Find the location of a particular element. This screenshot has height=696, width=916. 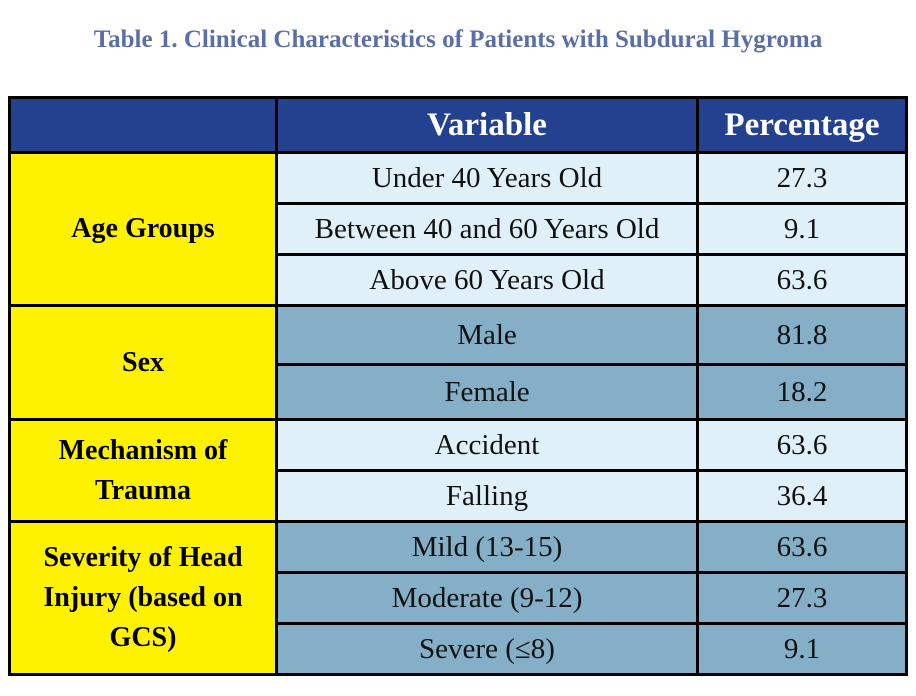

table-header-row: Variable Percentage is located at coordinates (458, 125).